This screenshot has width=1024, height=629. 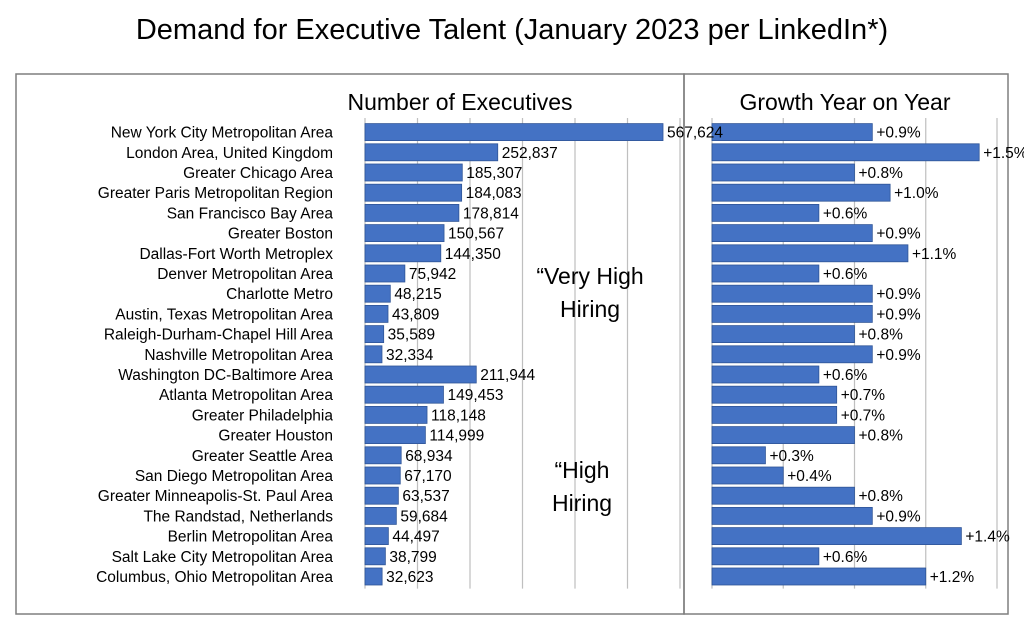 What do you see at coordinates (809, 476) in the screenshot?
I see `growth-value-label: +0.4%` at bounding box center [809, 476].